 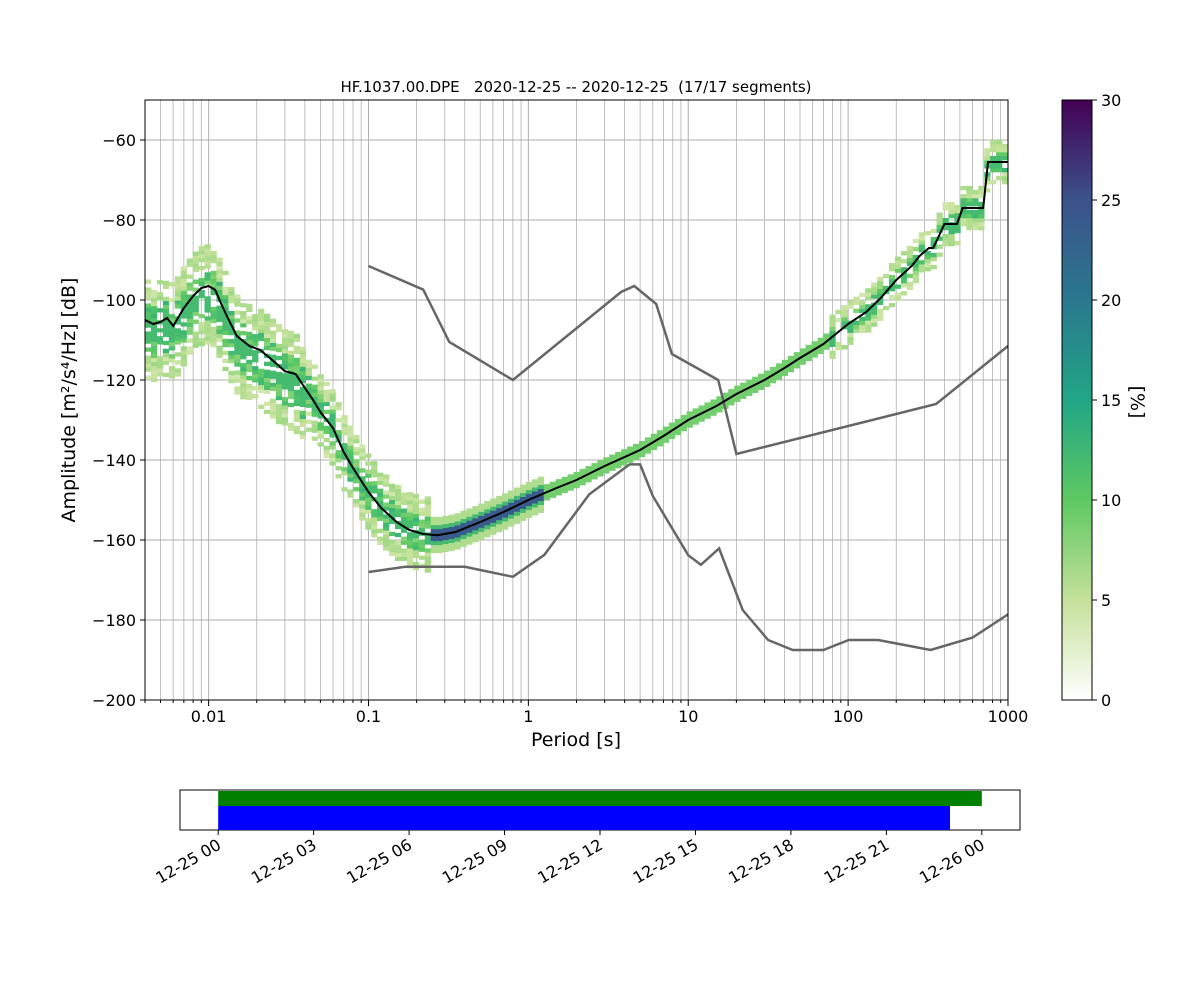 What do you see at coordinates (368, 716) in the screenshot?
I see `x-tick-label: 0.1` at bounding box center [368, 716].